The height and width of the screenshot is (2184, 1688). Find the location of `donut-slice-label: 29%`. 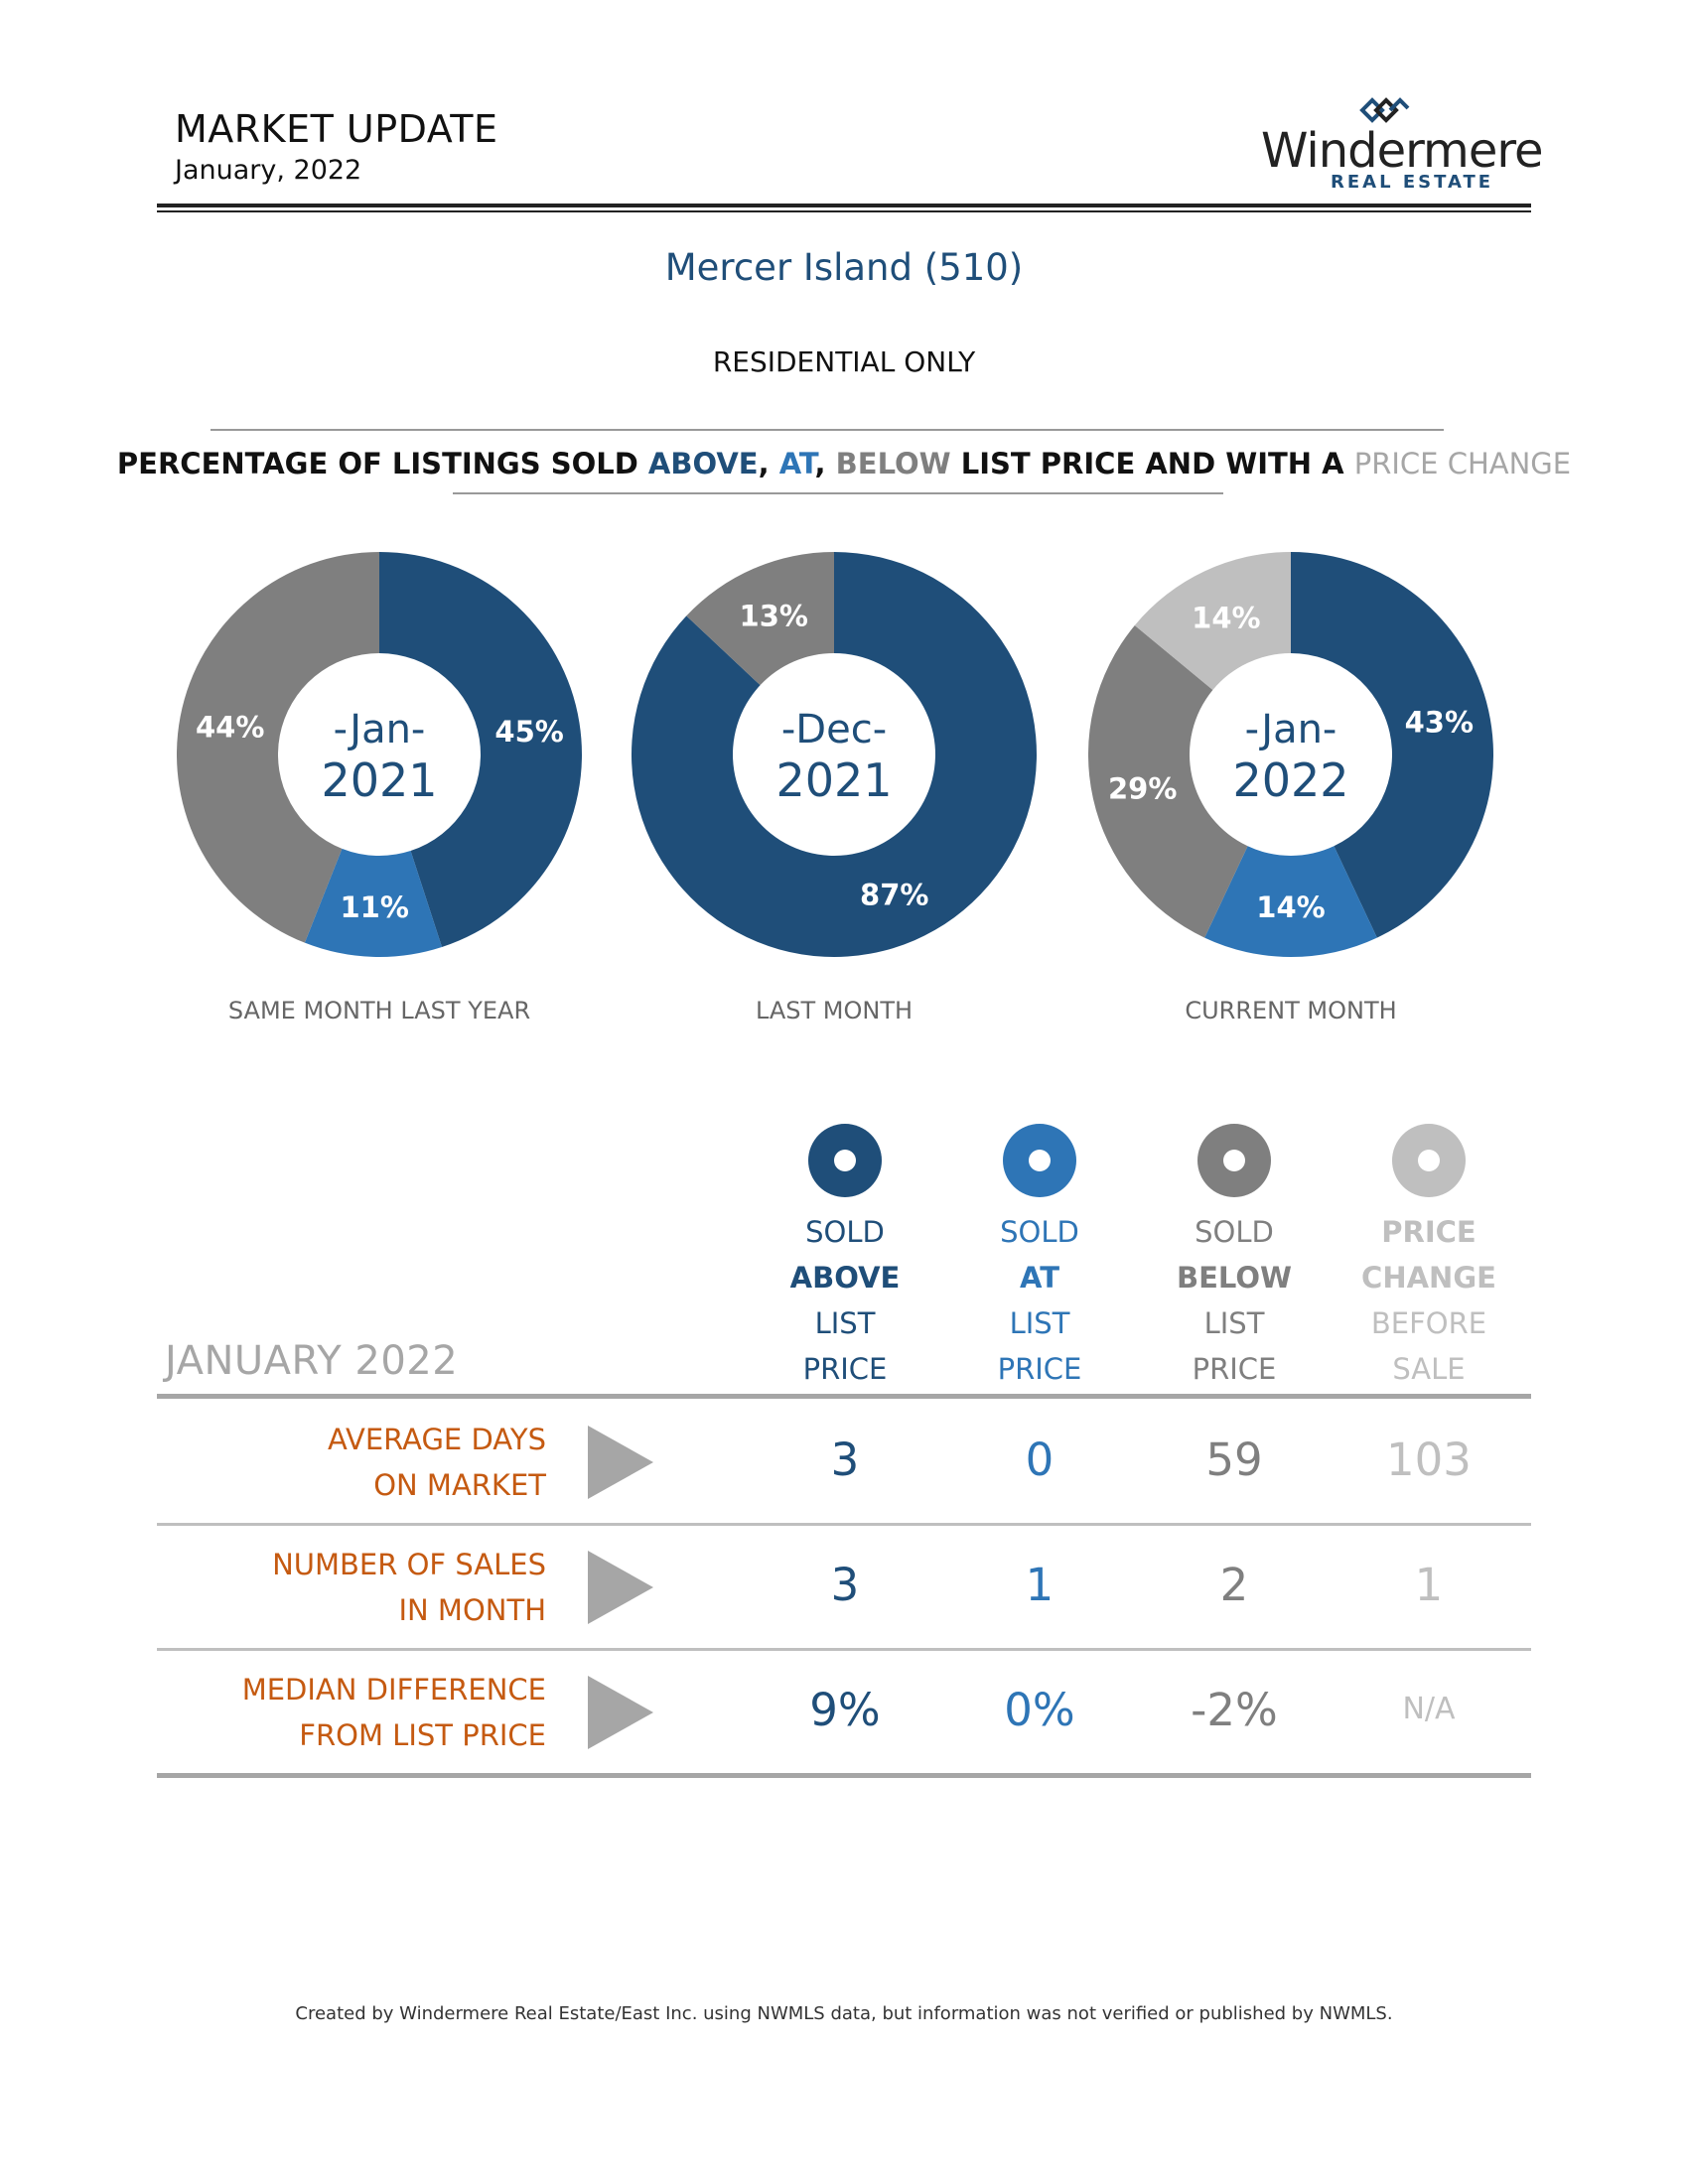

donut-slice-label: 29% is located at coordinates (1142, 788).